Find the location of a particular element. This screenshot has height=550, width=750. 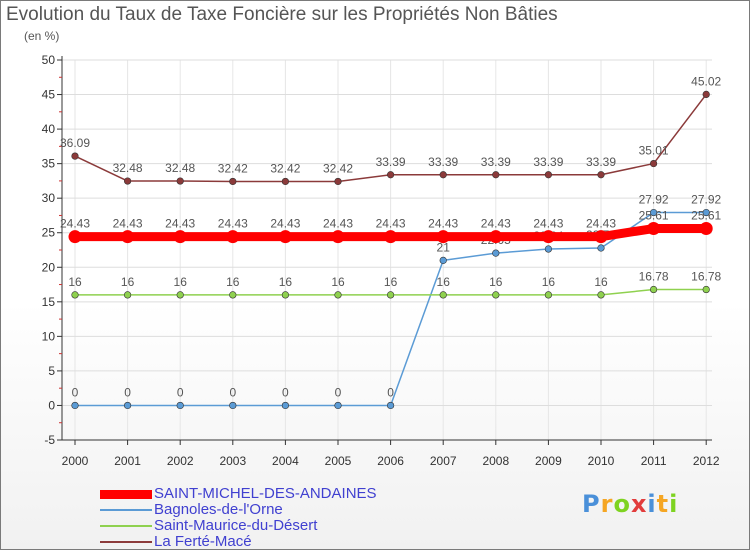

data-label: 35.01 is located at coordinates (654, 151).